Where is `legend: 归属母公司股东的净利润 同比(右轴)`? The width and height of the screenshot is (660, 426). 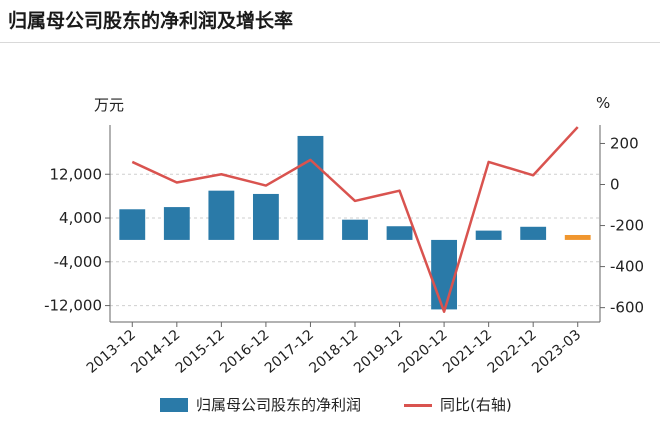
legend: 归属母公司股东的净利润 同比(右轴) is located at coordinates (330, 405).